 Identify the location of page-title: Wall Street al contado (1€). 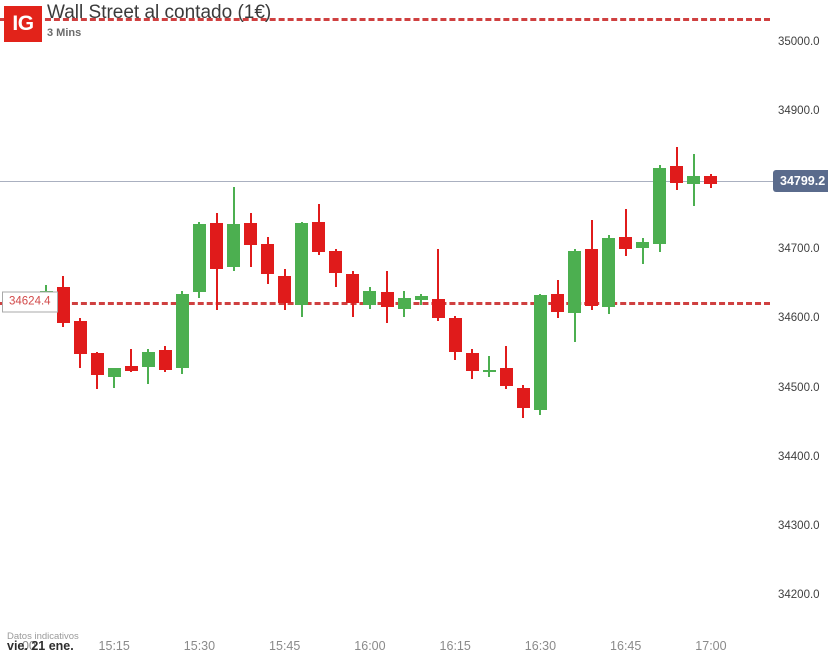
(159, 12).